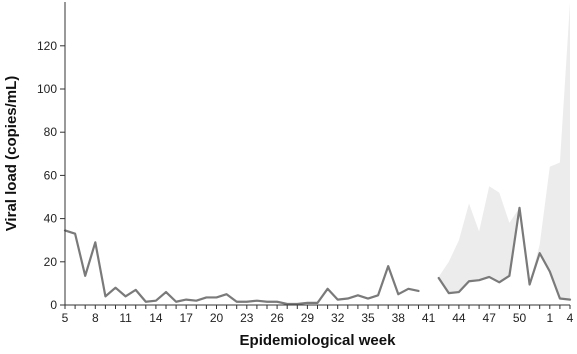 This screenshot has height=354, width=577. I want to click on x-tick-label: 5, so click(65, 318).